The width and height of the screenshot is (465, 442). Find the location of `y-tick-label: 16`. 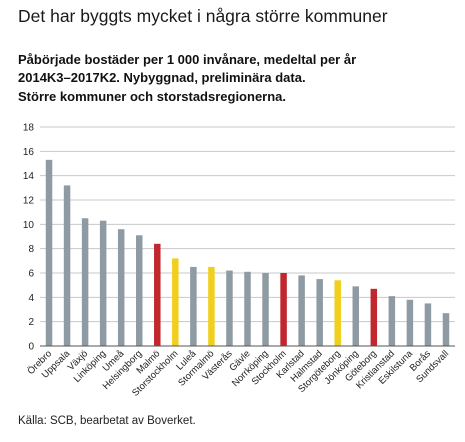

y-tick-label: 16 is located at coordinates (29, 152).